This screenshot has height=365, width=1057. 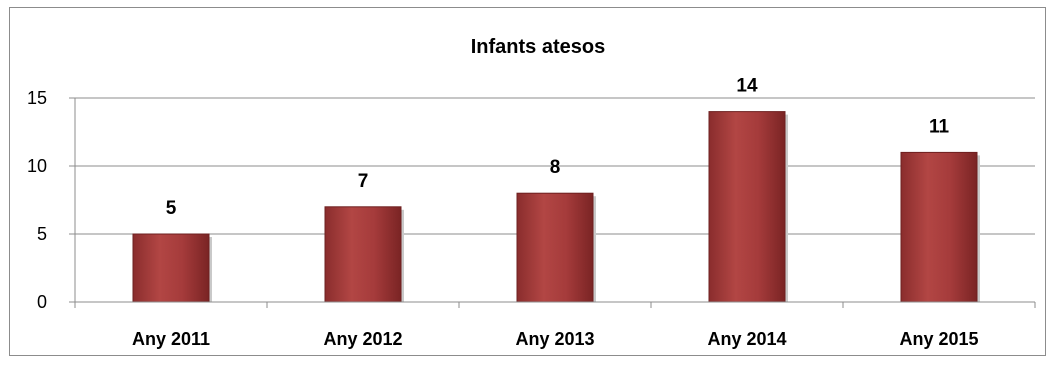 What do you see at coordinates (746, 339) in the screenshot?
I see `x-tick-label: Any 2014` at bounding box center [746, 339].